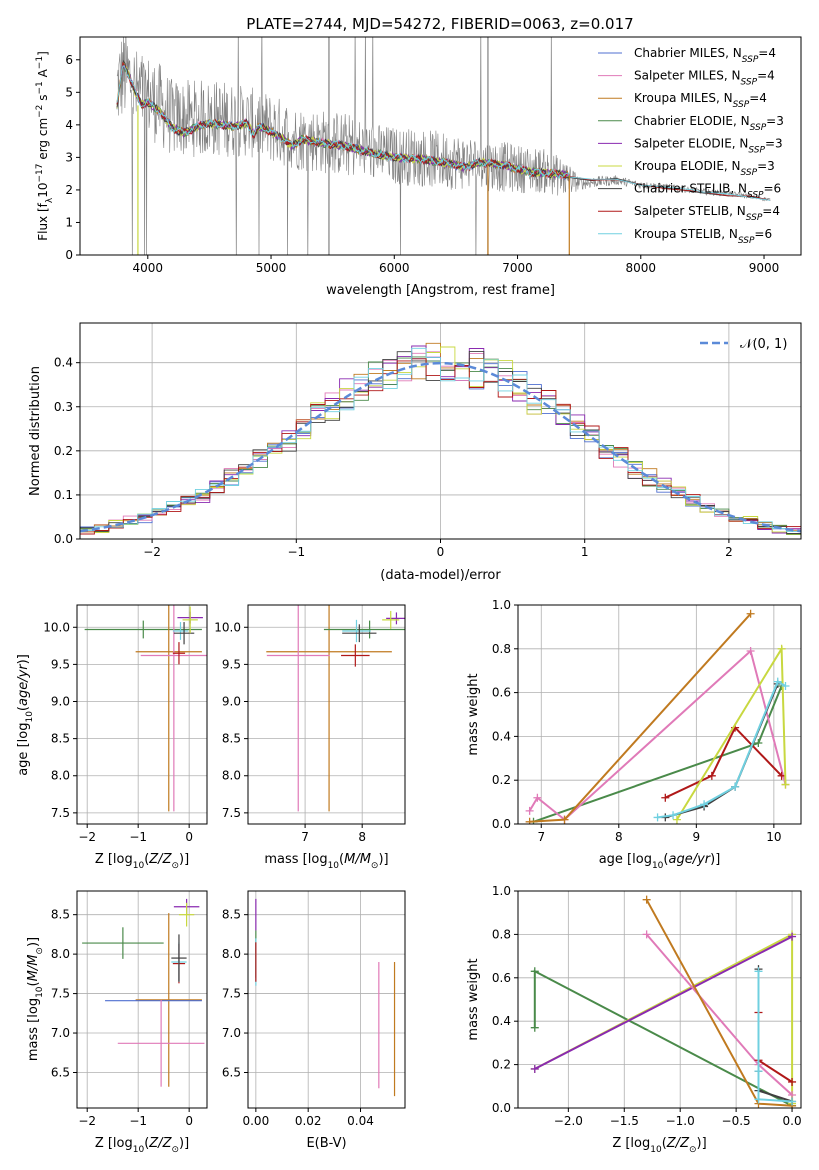 Image resolution: width=819 pixels, height=1170 pixels. Describe the element at coordinates (619, 837) in the screenshot. I see `x-tick-label: 8` at that location.